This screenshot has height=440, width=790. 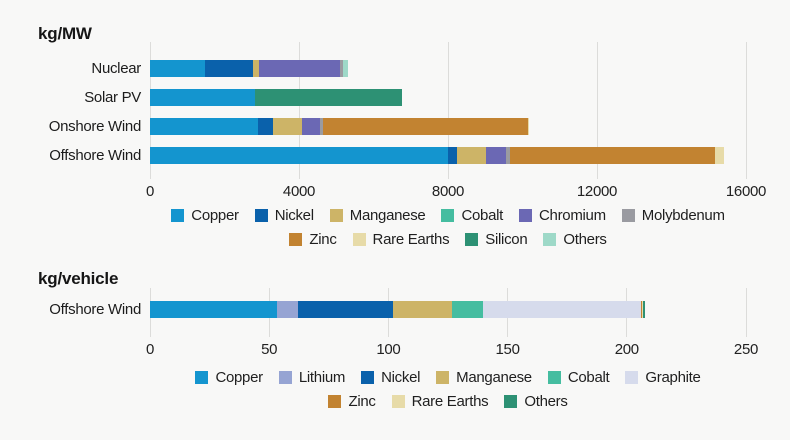 I want to click on stacked-bar-nuclear, so click(x=448, y=68).